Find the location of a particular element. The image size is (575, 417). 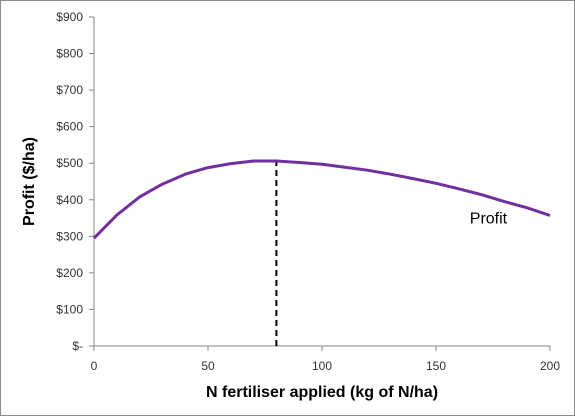

x-tick-label: 50 is located at coordinates (208, 366).